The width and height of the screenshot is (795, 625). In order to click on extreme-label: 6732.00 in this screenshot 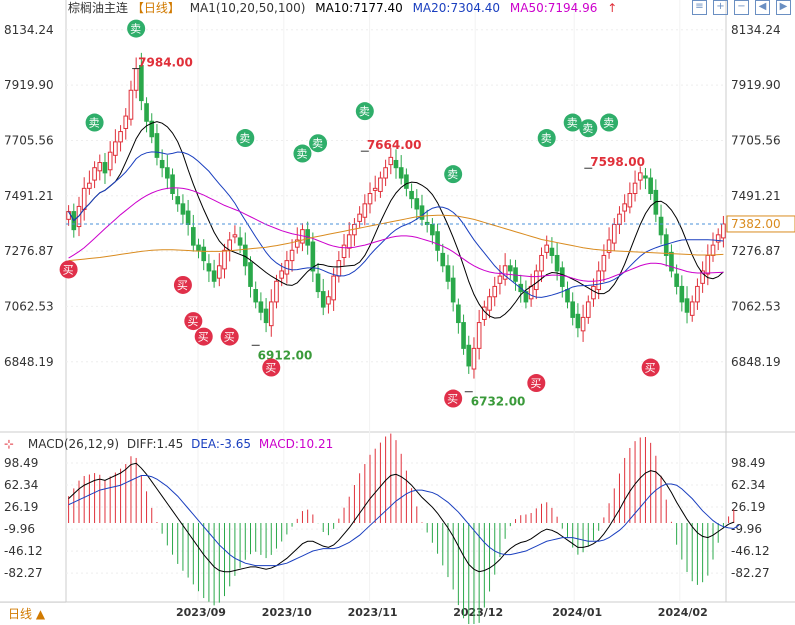, I will do `click(498, 402)`.